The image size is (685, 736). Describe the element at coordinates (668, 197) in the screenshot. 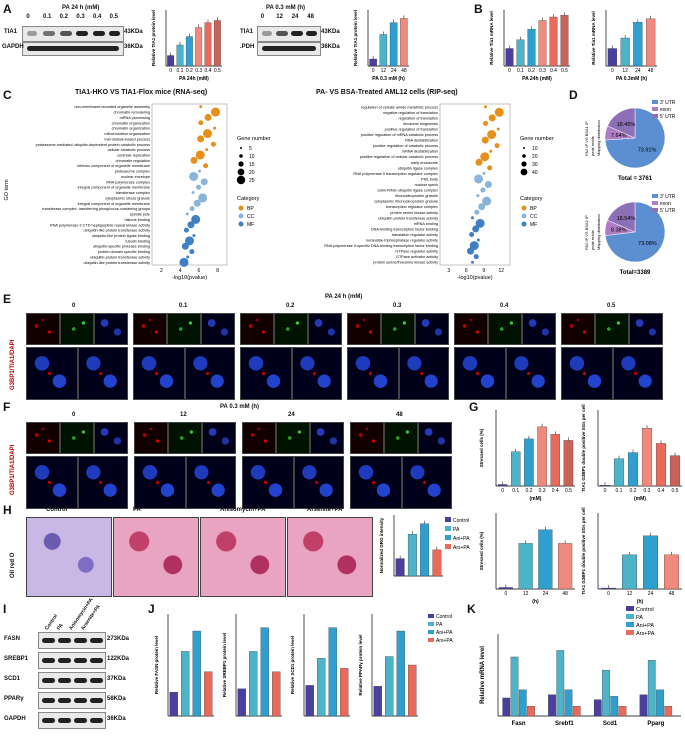

I see `legend-label: 3' UTR` at that location.